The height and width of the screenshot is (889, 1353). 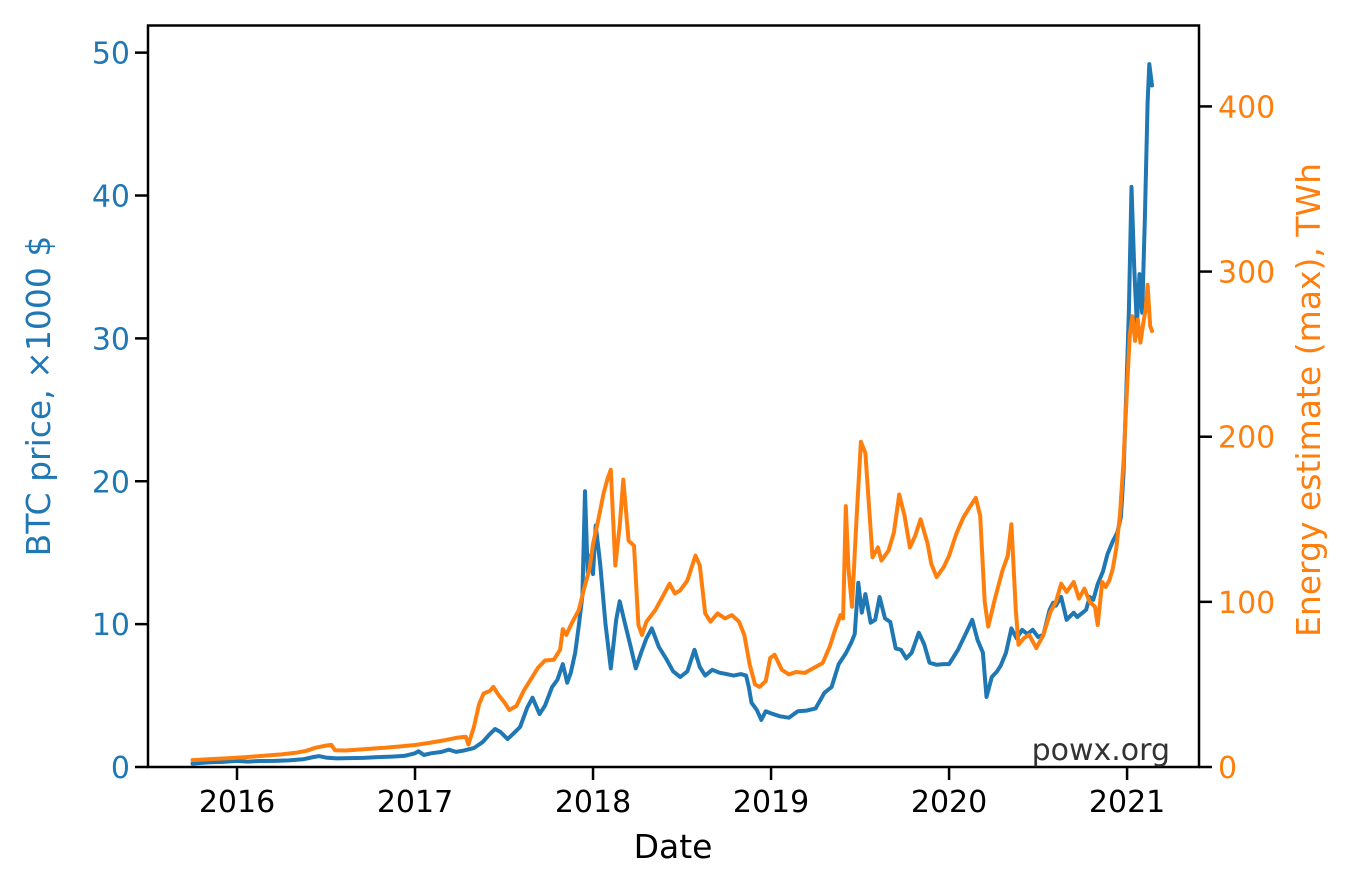 What do you see at coordinates (120, 768) in the screenshot?
I see `left-y-tick-label: 0` at bounding box center [120, 768].